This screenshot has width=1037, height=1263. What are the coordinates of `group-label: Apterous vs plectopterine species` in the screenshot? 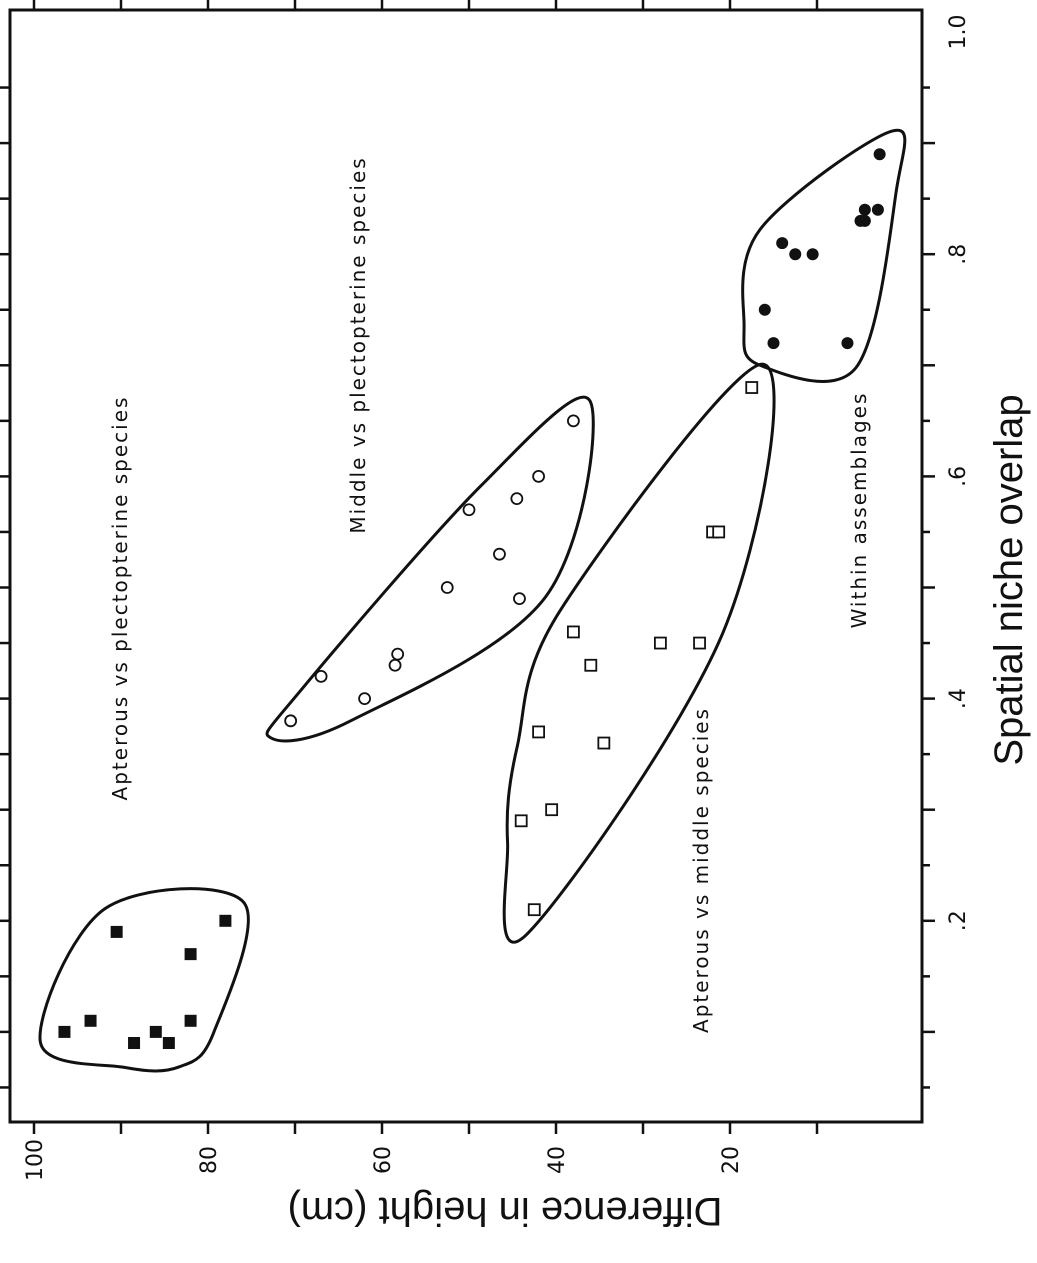 It's located at (120, 598).